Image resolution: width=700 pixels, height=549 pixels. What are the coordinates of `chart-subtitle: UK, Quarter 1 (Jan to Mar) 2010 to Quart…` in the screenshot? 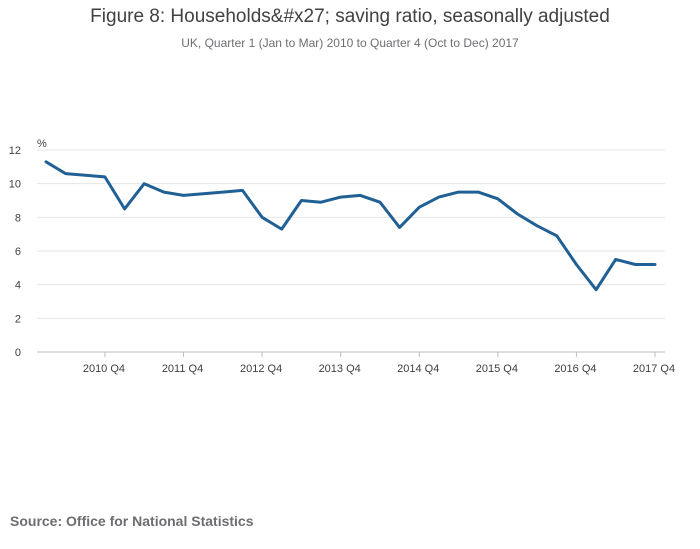 It's located at (350, 43).